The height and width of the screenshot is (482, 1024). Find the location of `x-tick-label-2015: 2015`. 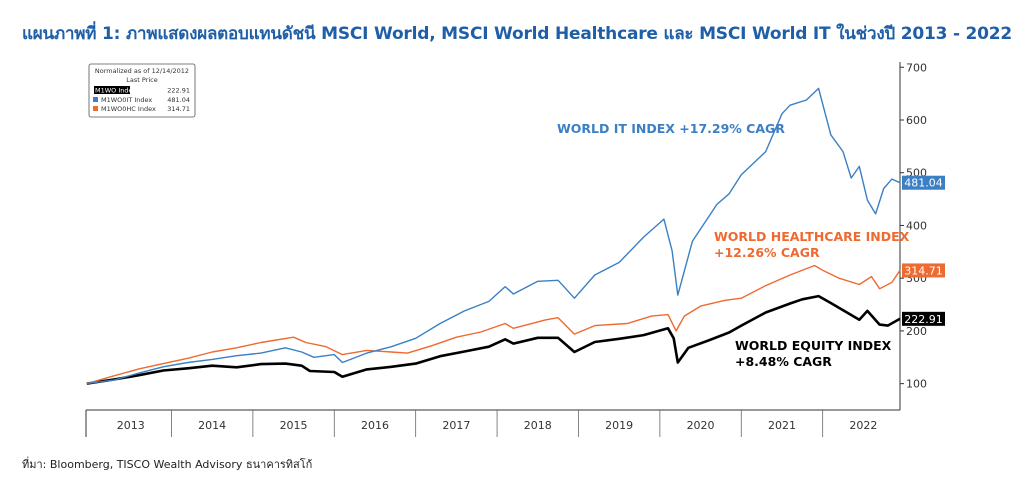

x-tick-label-2015: 2015 is located at coordinates (294, 425).